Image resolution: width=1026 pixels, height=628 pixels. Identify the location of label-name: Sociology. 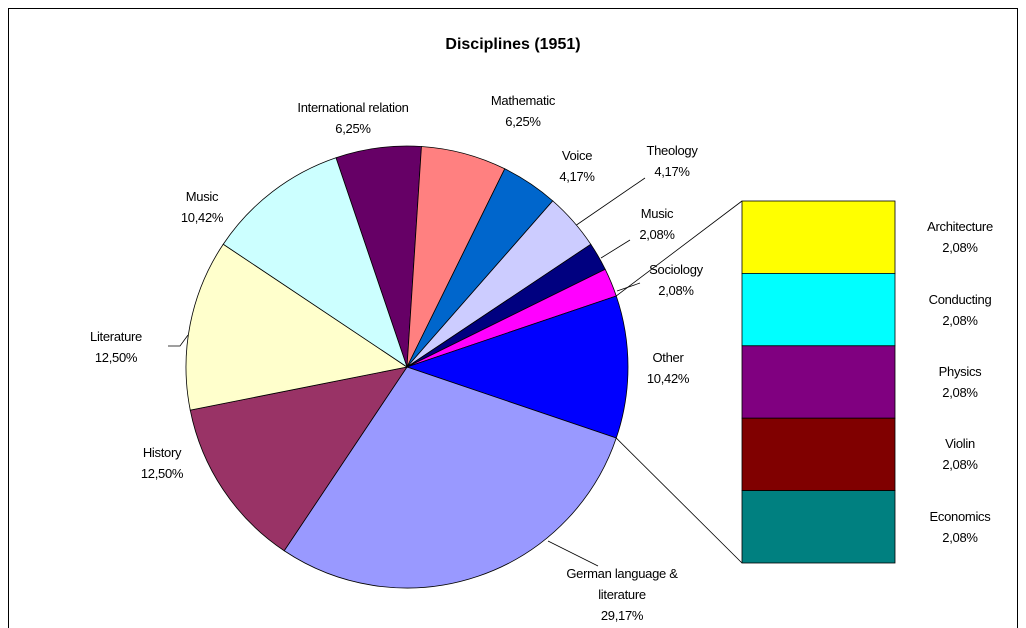
(676, 269).